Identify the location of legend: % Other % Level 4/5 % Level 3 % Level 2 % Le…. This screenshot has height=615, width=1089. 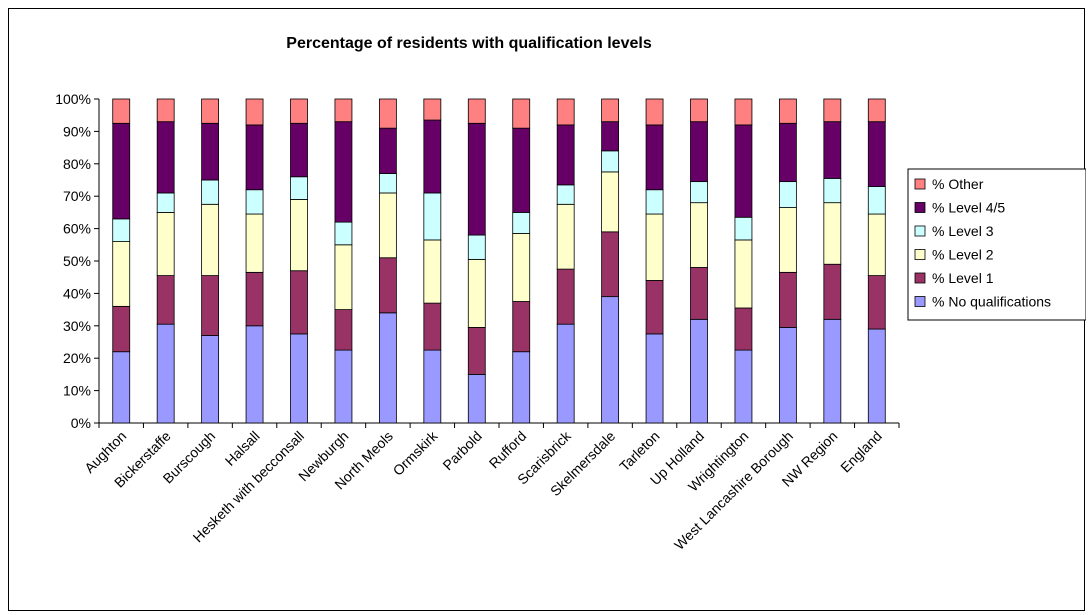
(996, 244).